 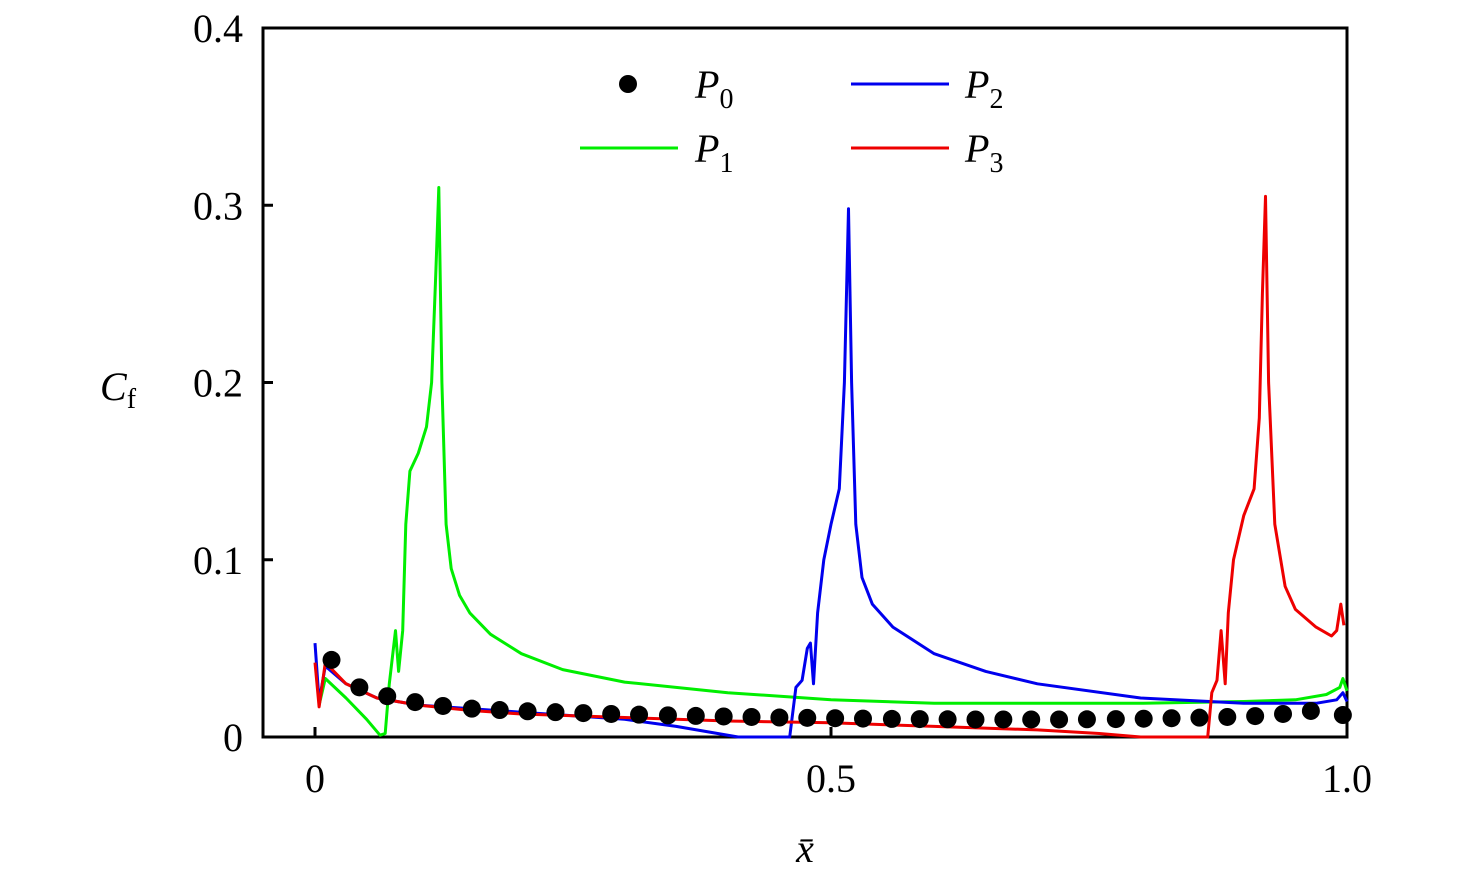 I want to click on legend-label-p0: P0, so click(x=713, y=88).